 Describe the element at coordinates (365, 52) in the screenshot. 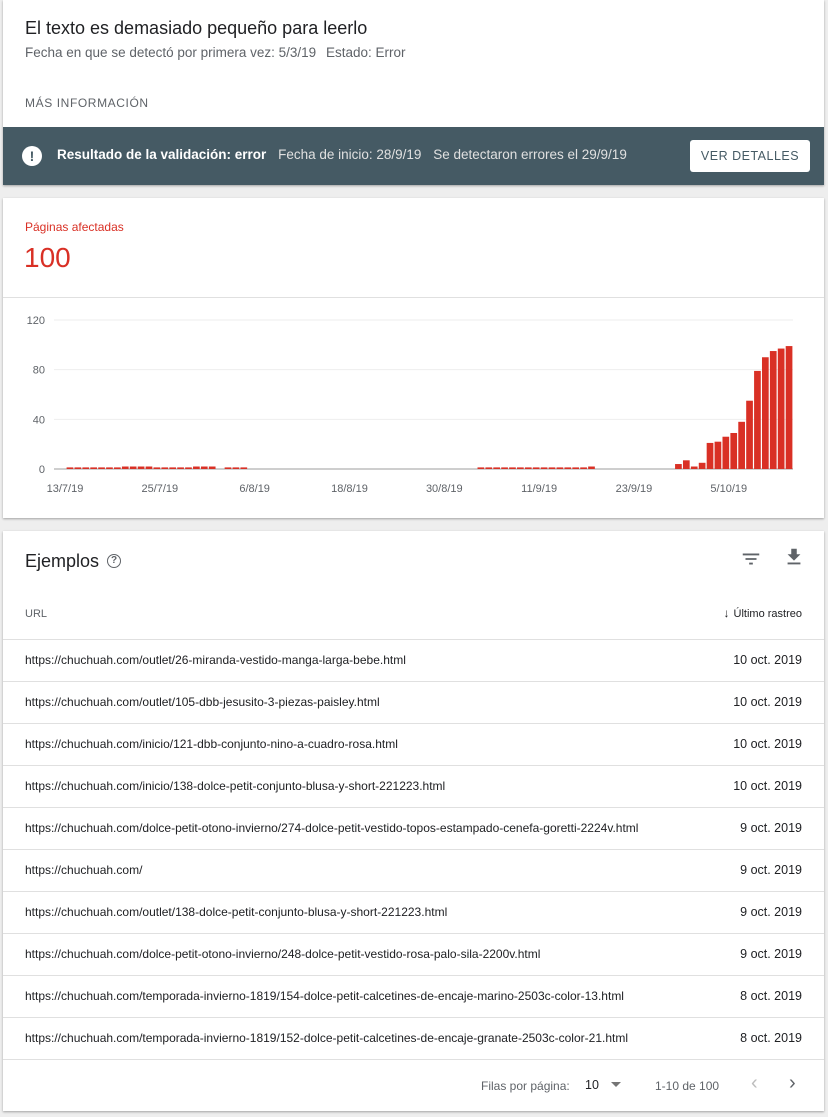

I see `issue-status: Estado: Error` at that location.